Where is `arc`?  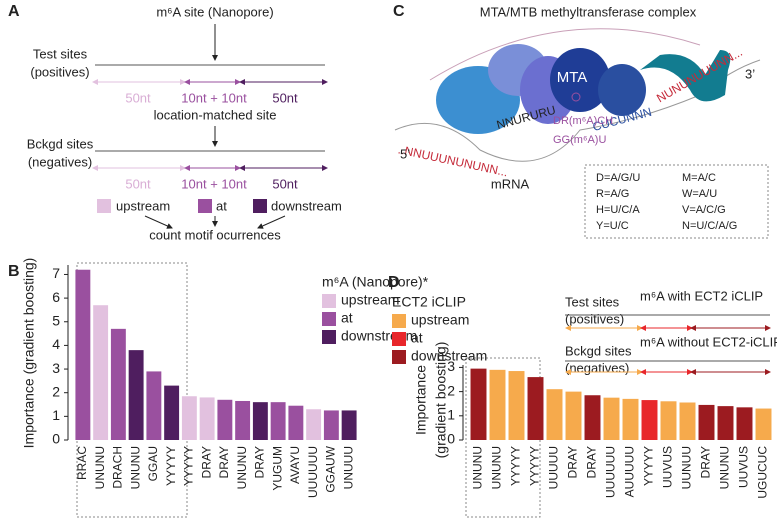
arc is located at coordinates (565, 54).